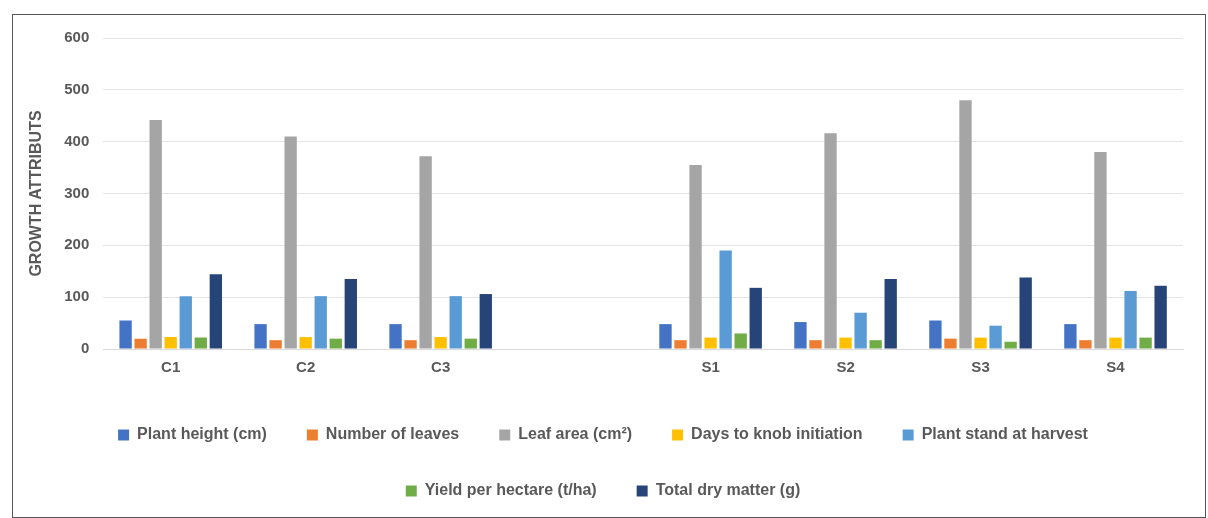 The image size is (1208, 518). What do you see at coordinates (77, 88) in the screenshot?
I see `y-tick-label: 500` at bounding box center [77, 88].